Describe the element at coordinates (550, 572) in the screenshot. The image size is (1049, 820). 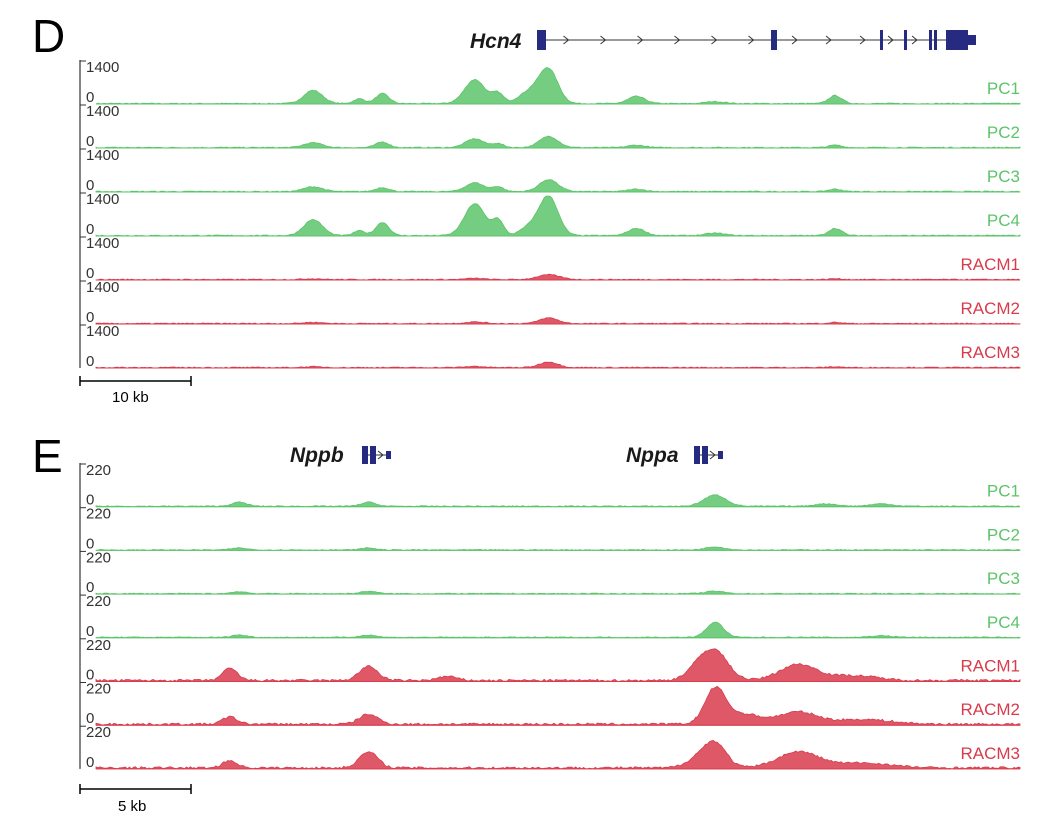
I see `track-pc3: 220 0 PC3` at that location.